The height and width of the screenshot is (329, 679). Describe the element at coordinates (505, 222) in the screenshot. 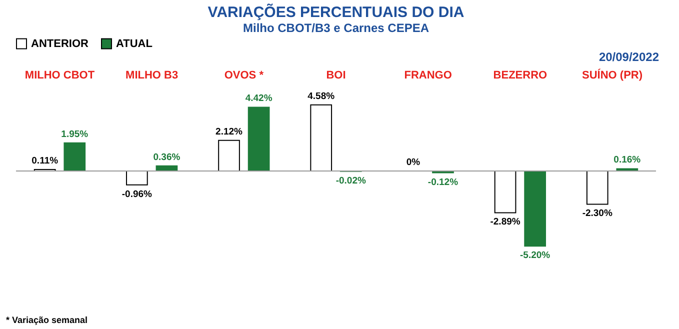

I see `data-label: -2.89%` at that location.